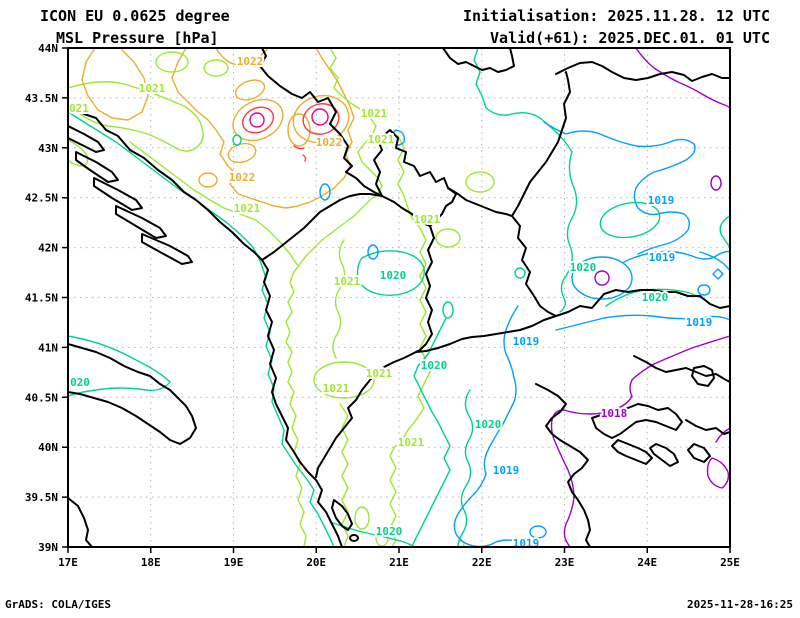 This screenshot has width=800, height=618. Describe the element at coordinates (366, 414) in the screenshot. I see `border-albania-greece` at that location.